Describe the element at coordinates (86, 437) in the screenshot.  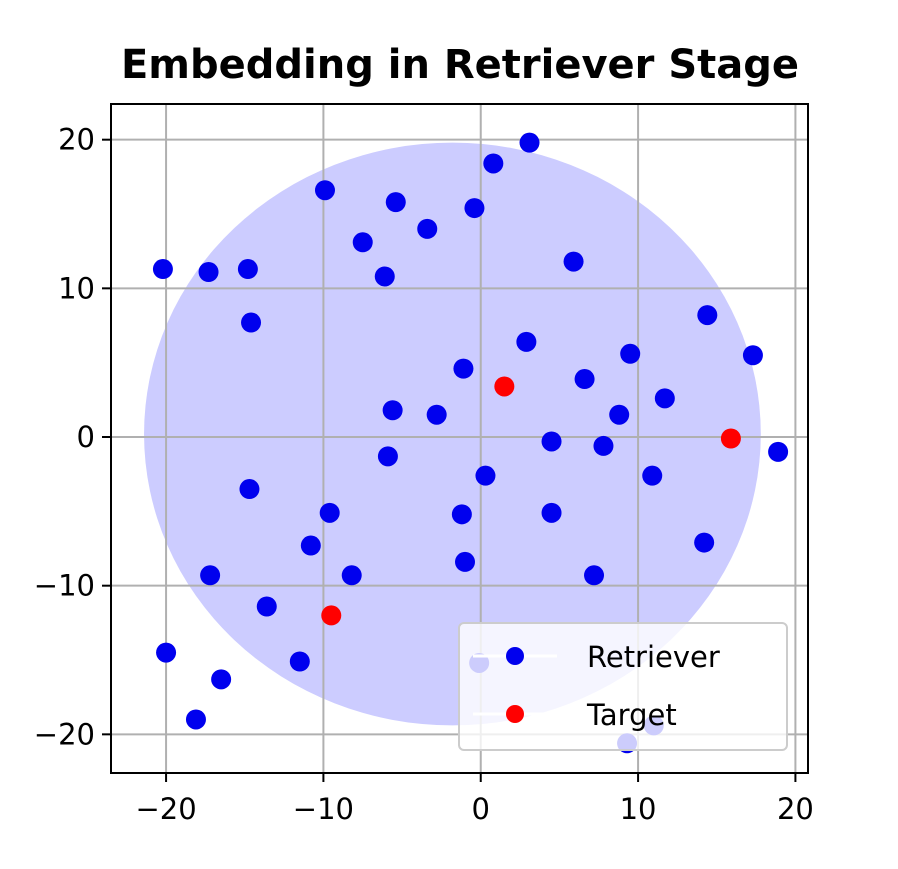
I see `y-tick-label: 0` at that location.